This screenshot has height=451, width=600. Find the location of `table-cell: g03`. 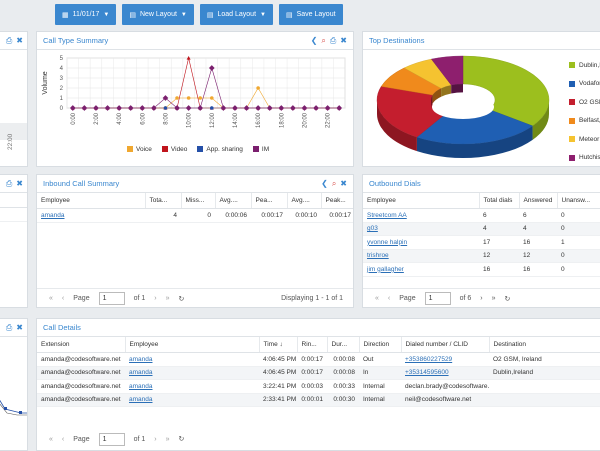

table-cell: g03 is located at coordinates (421, 229).